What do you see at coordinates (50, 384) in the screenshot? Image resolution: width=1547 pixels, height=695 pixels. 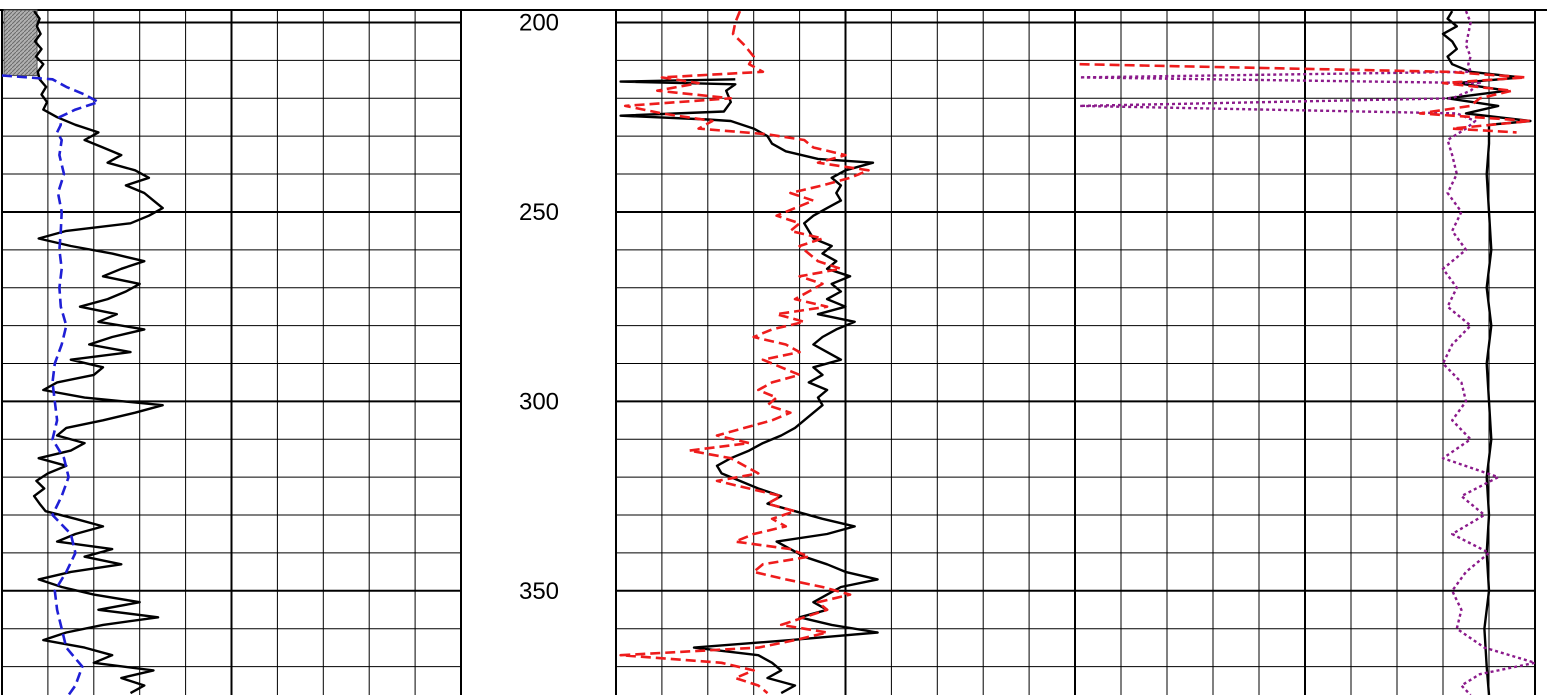 I see `track-1-blue-curve` at bounding box center [50, 384].